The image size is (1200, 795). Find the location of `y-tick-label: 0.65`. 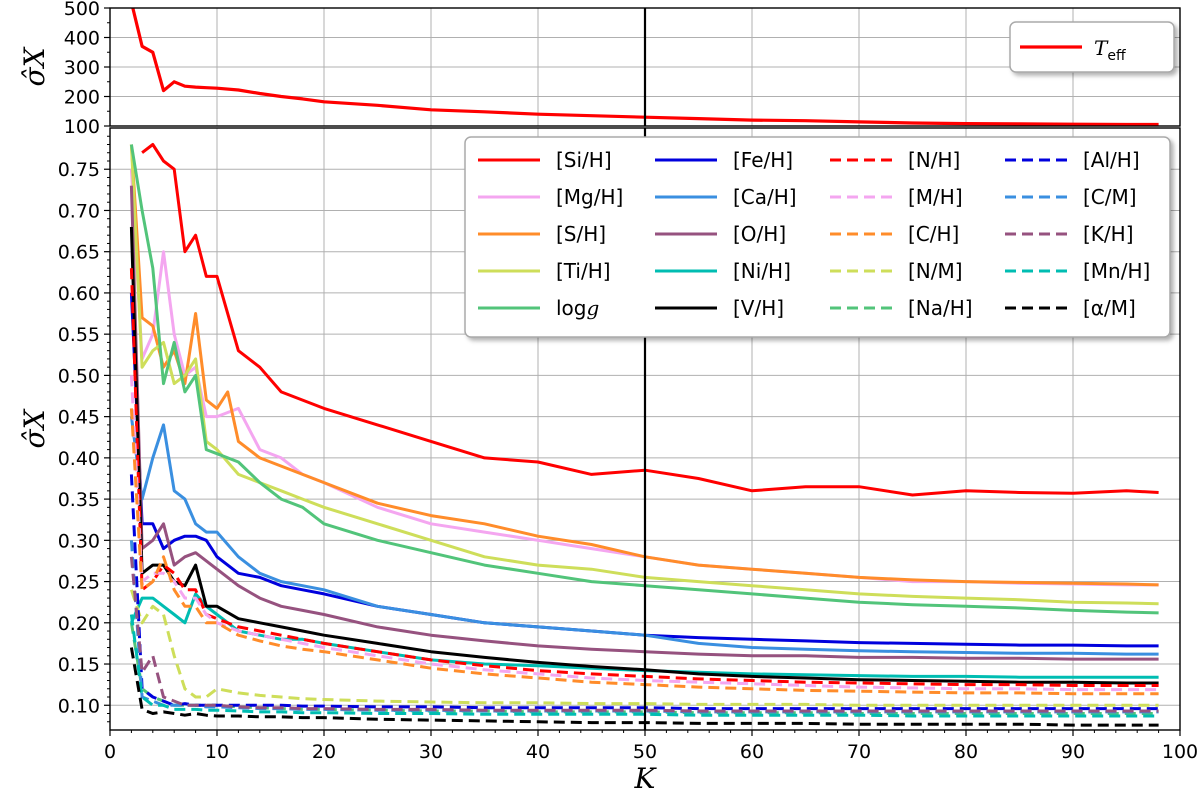

y-tick-label: 0.65 is located at coordinates (79, 253).